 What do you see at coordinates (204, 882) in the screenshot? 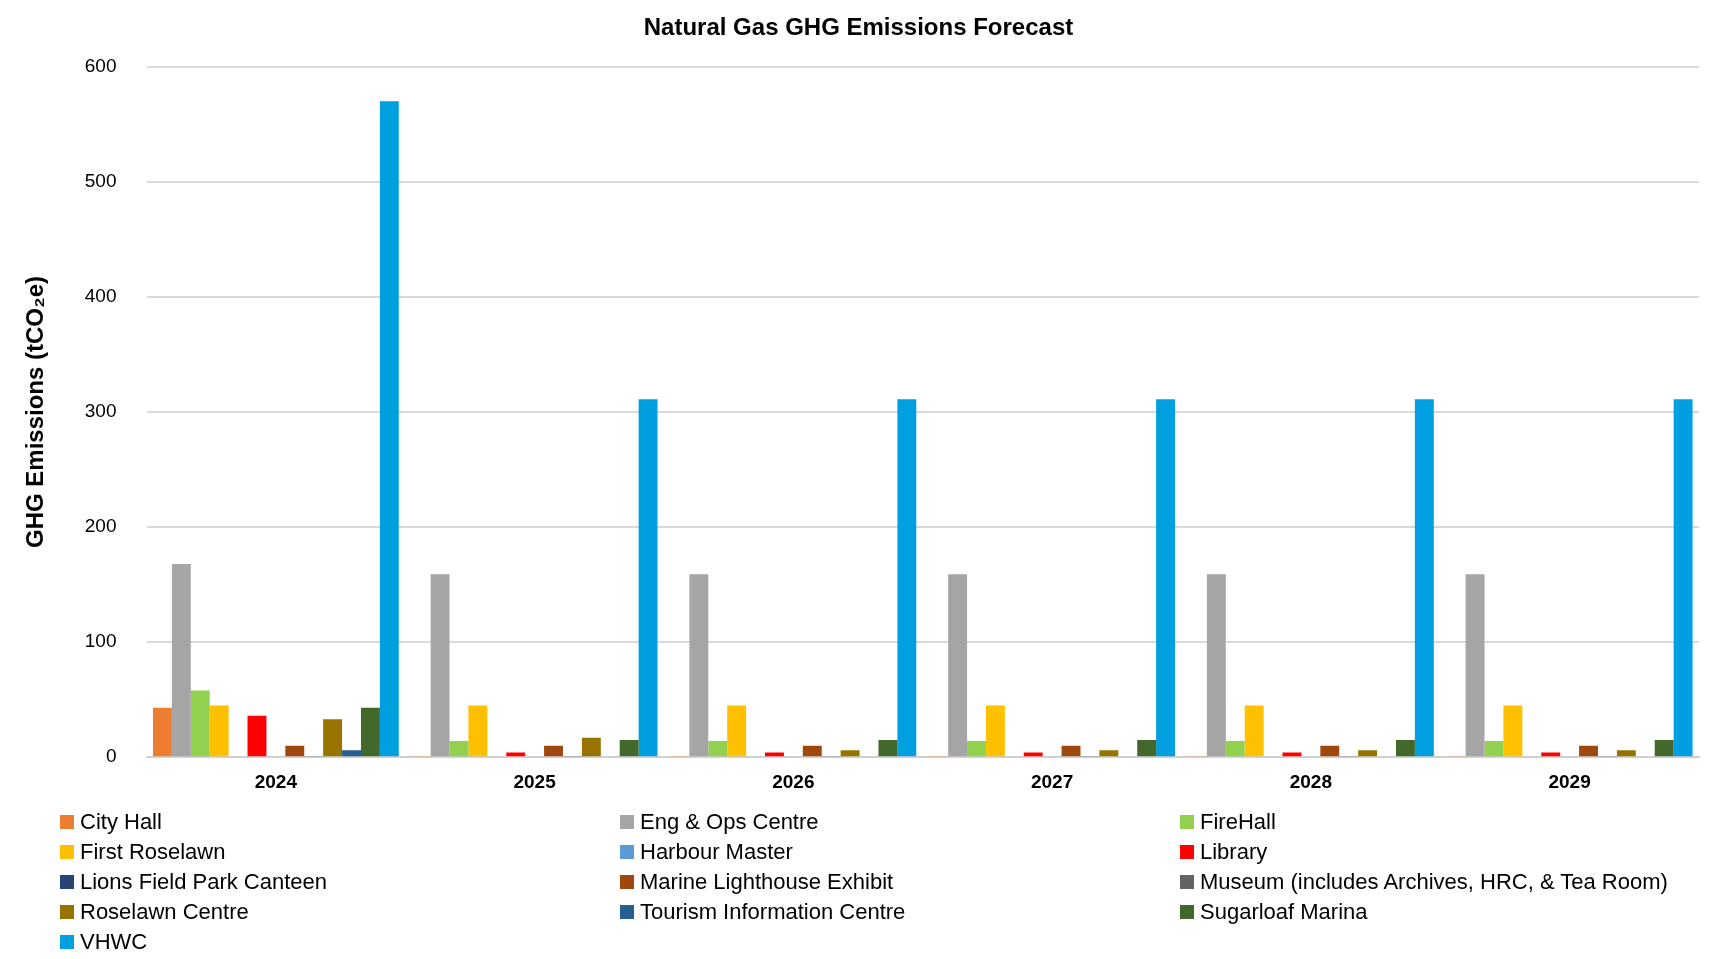
I see `legend-label: Lions Field Park Canteen` at bounding box center [204, 882].